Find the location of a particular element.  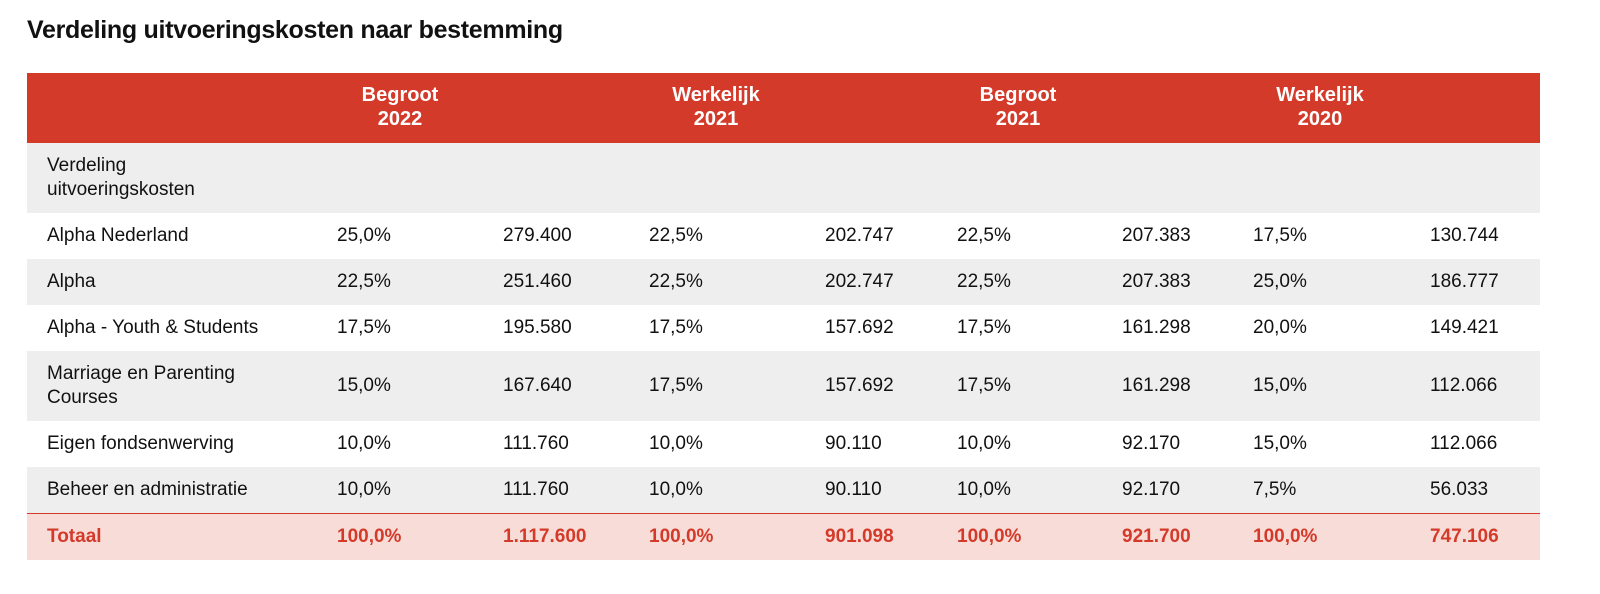

column-header: Begroot 2021 is located at coordinates (1018, 107).